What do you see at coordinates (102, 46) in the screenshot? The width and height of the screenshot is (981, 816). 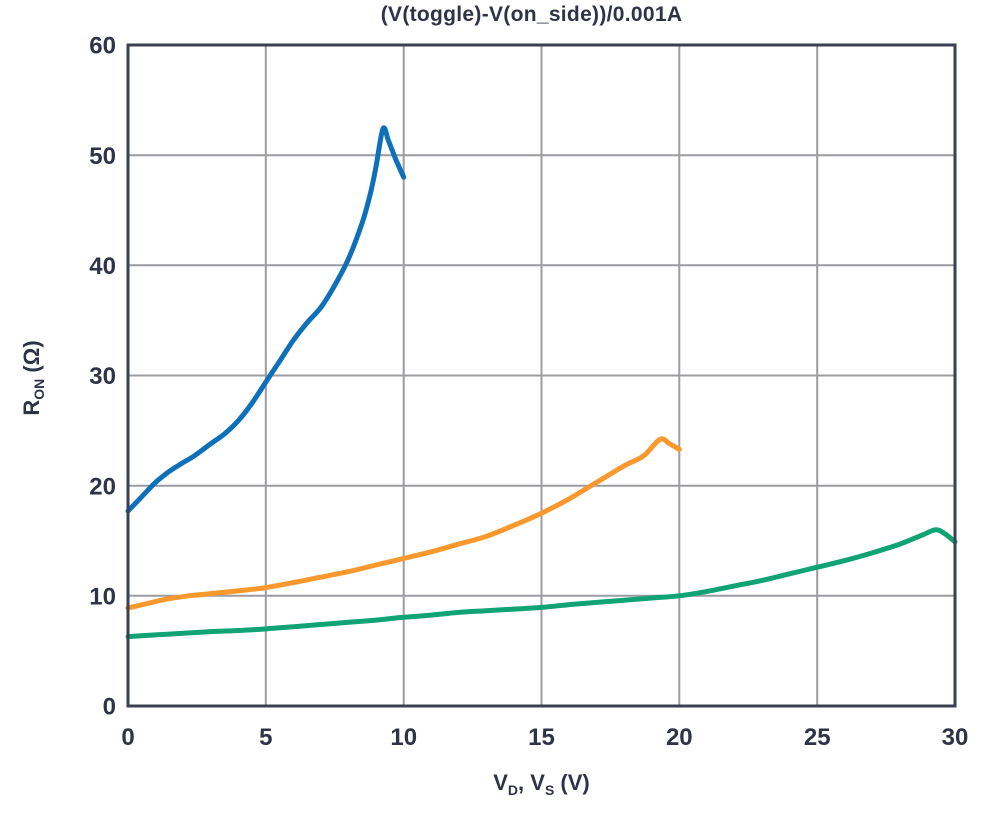 I see `y-tick-label: 60` at bounding box center [102, 46].